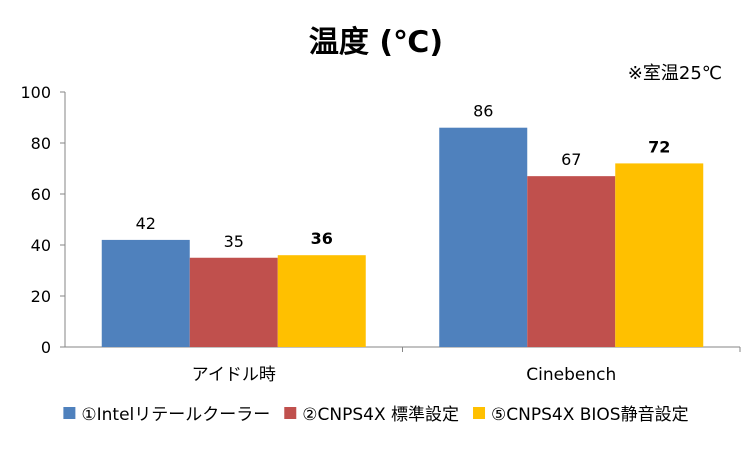  What do you see at coordinates (41, 143) in the screenshot?
I see `y-tick-label: 80` at bounding box center [41, 143].